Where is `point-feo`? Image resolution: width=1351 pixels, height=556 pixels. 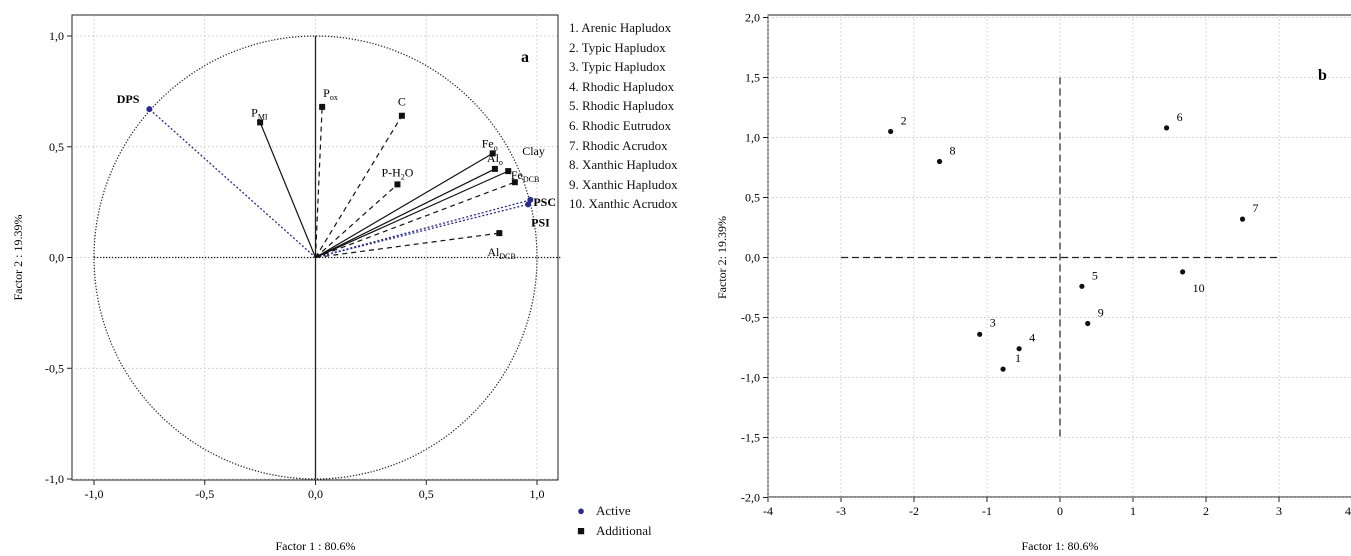
point-feo is located at coordinates (492, 153).